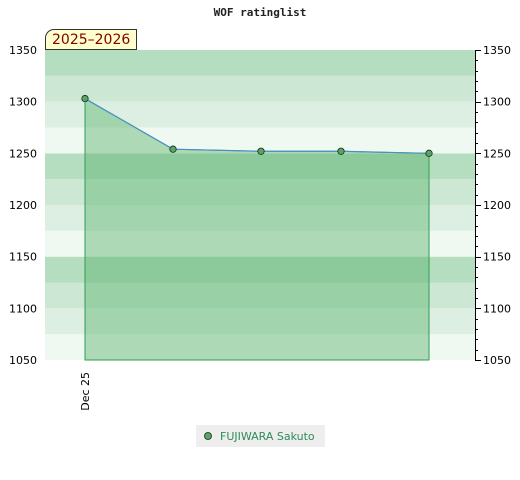 The image size is (520, 480). I want to click on left-tick-label: 1050, so click(23, 360).